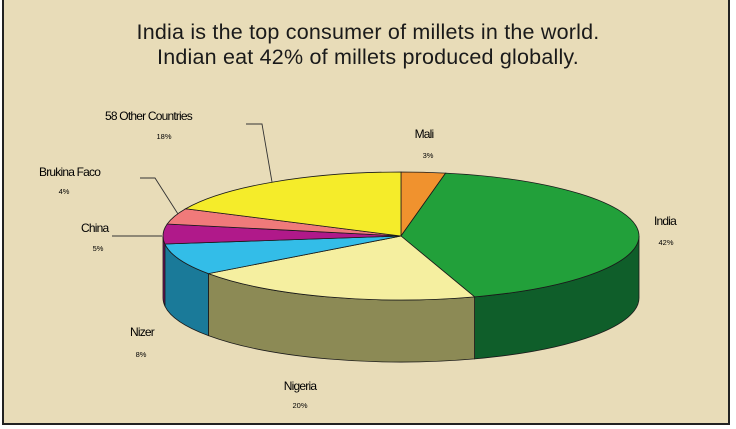 Image resolution: width=736 pixels, height=429 pixels. Describe the element at coordinates (283, 255) in the screenshot. I see `pie-slice-nizer` at that location.